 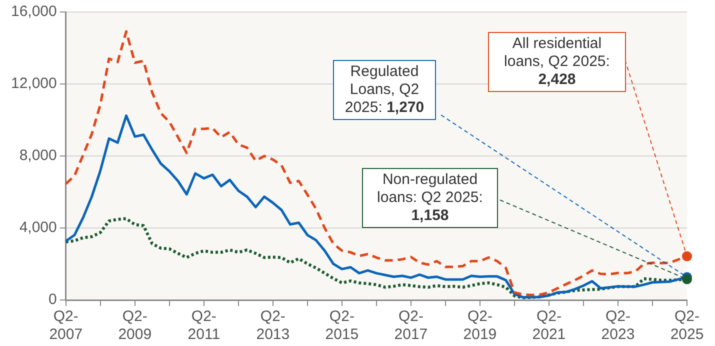 What do you see at coordinates (480, 326) in the screenshot?
I see `x-tick-label: Q2-2019` at bounding box center [480, 326].